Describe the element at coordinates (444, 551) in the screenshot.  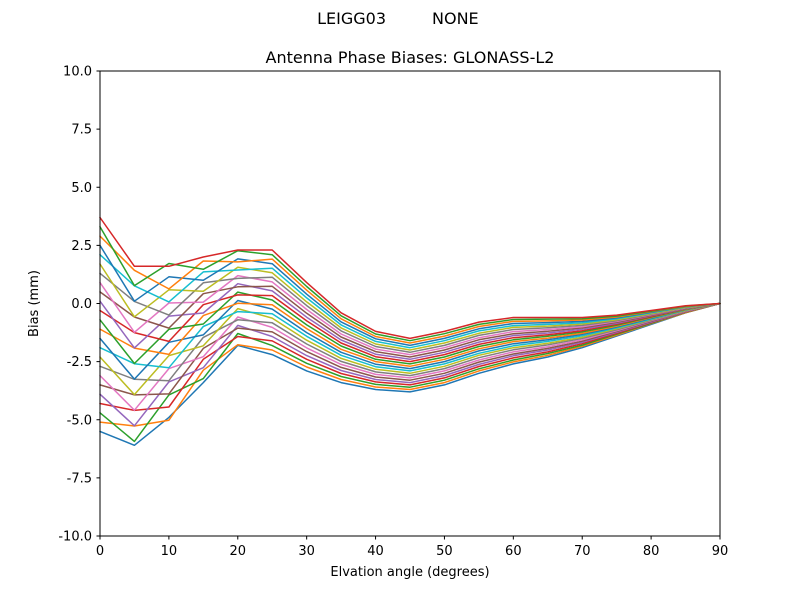
I see `x-tick-label: 50` at that location.